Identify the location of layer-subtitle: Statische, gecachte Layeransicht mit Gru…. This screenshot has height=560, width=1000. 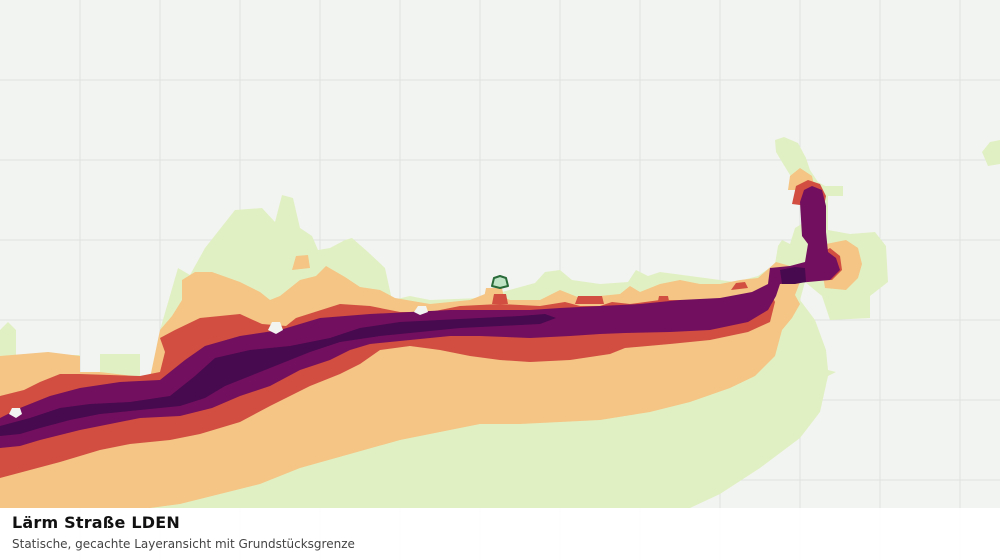
(183, 544).